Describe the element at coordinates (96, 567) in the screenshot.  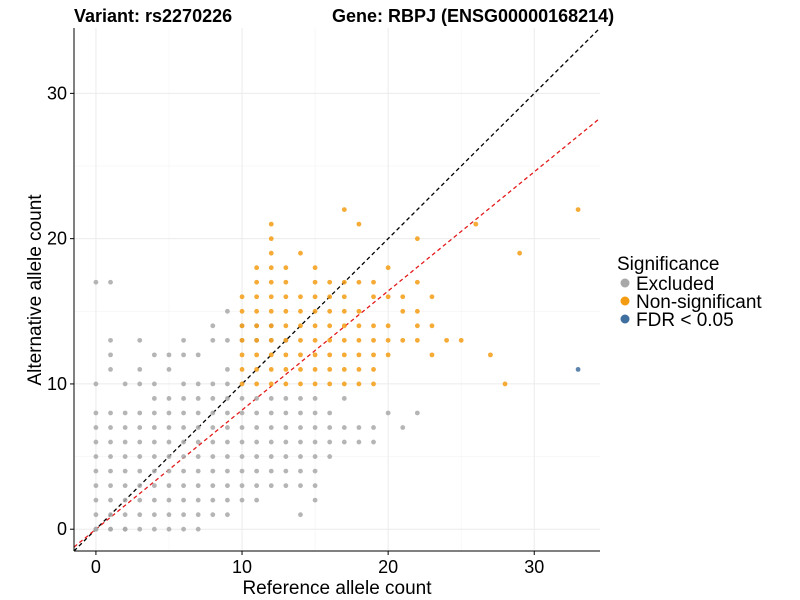
I see `x-tick-label: 0` at that location.